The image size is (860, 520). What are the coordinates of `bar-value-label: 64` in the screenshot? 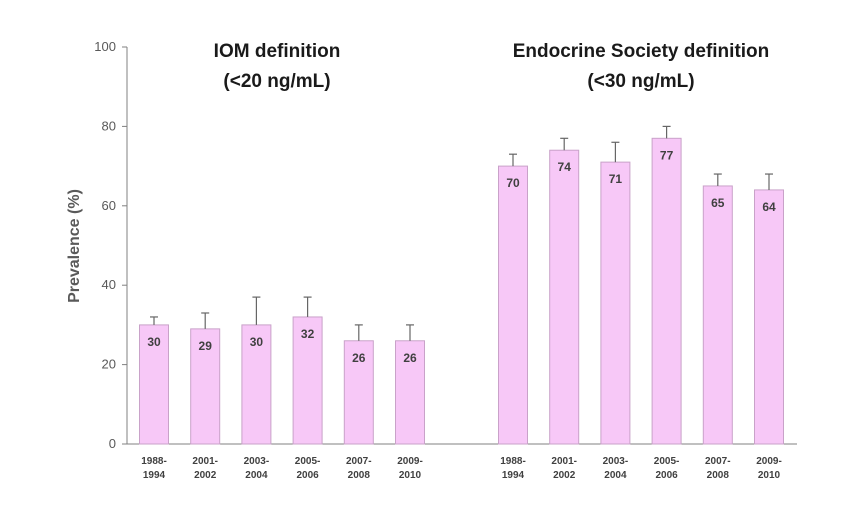 It's located at (769, 207).